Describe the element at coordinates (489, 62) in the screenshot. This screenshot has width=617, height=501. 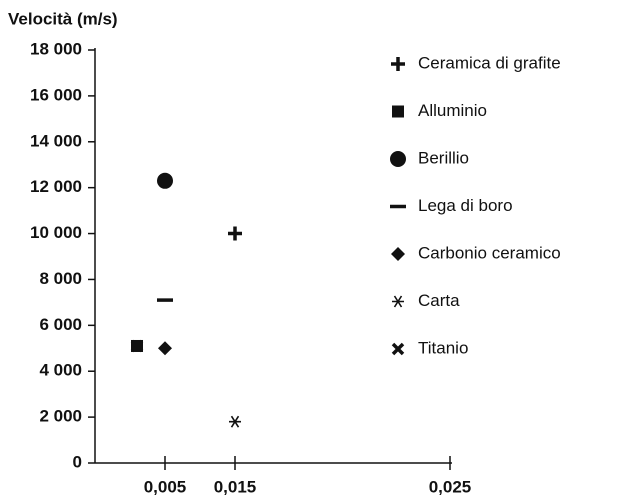
I see `legend-label: Ceramica di grafite` at that location.